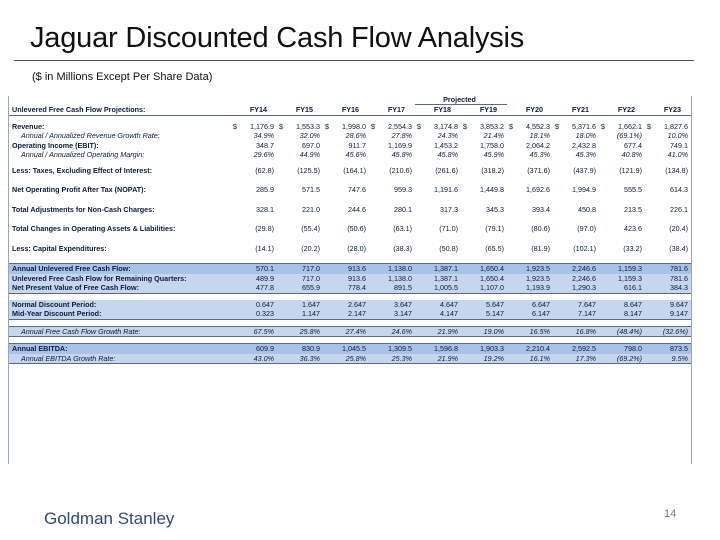 This screenshot has height=540, width=720. What do you see at coordinates (484, 110) in the screenshot?
I see `year-header: FY19` at bounding box center [484, 110].